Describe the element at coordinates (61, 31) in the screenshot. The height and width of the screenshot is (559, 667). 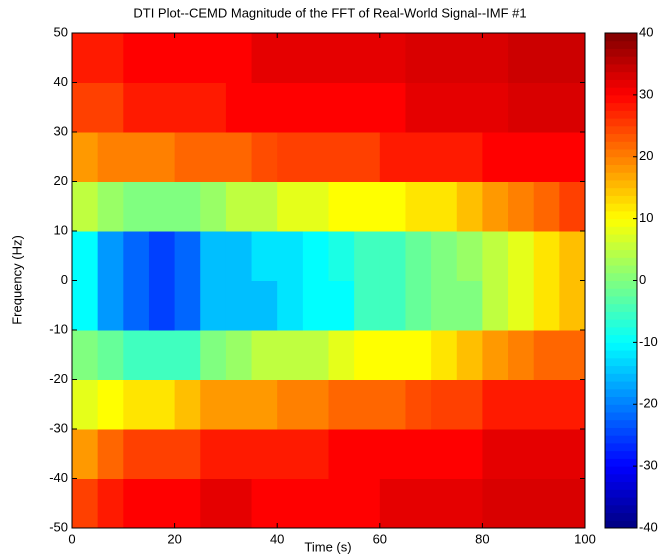
I see `y-tick-label: 50` at that location.